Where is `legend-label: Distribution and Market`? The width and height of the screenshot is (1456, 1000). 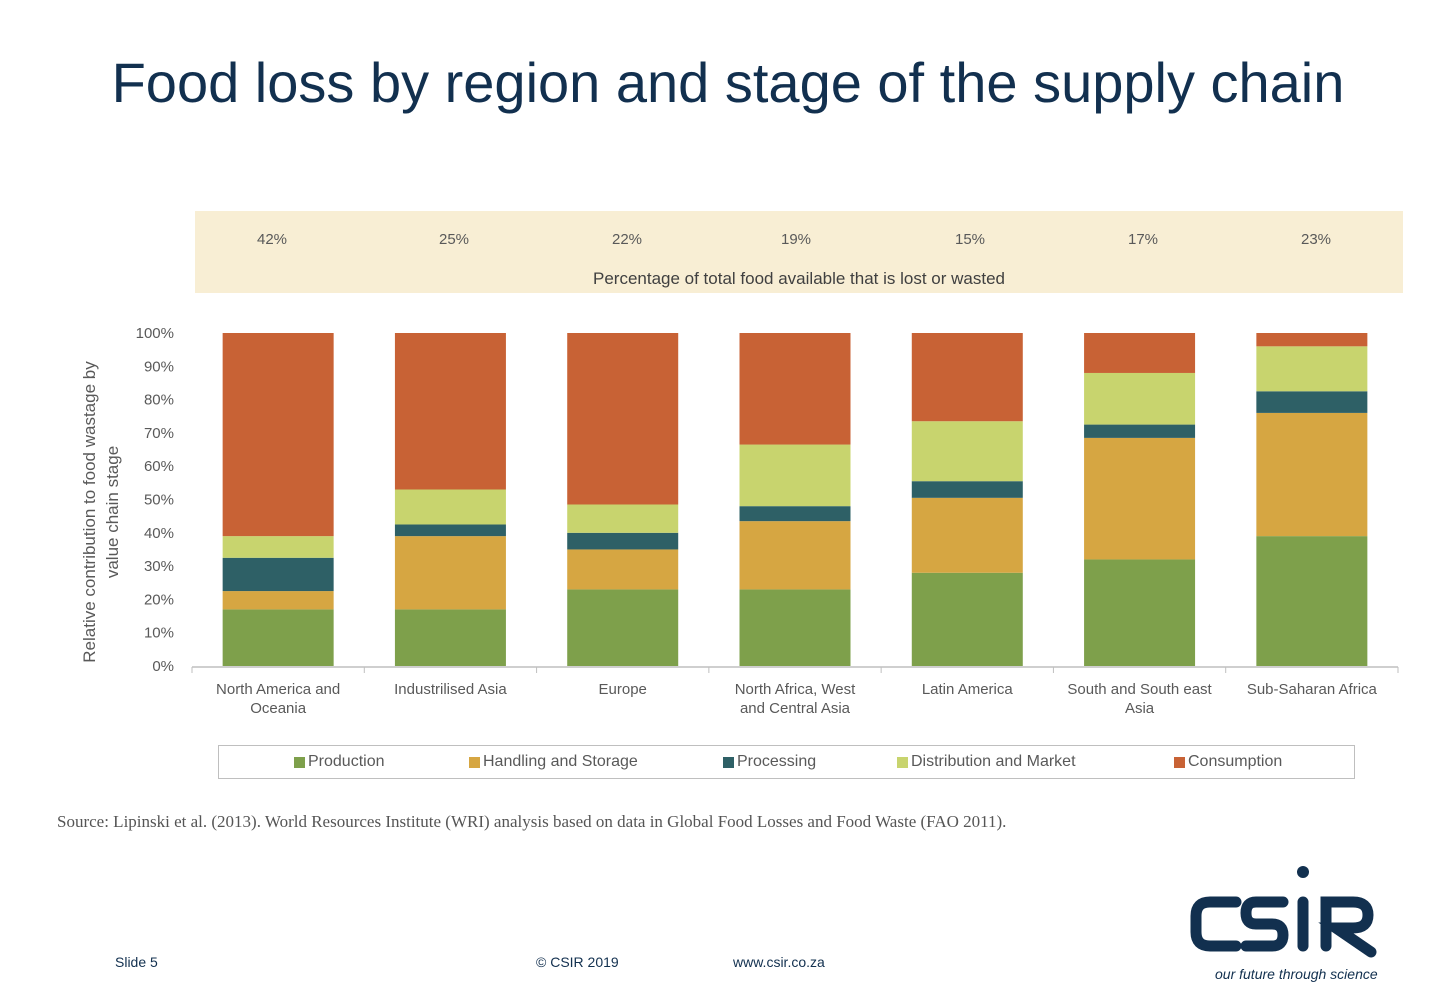
legend-label: Distribution and Market is located at coordinates (993, 761).